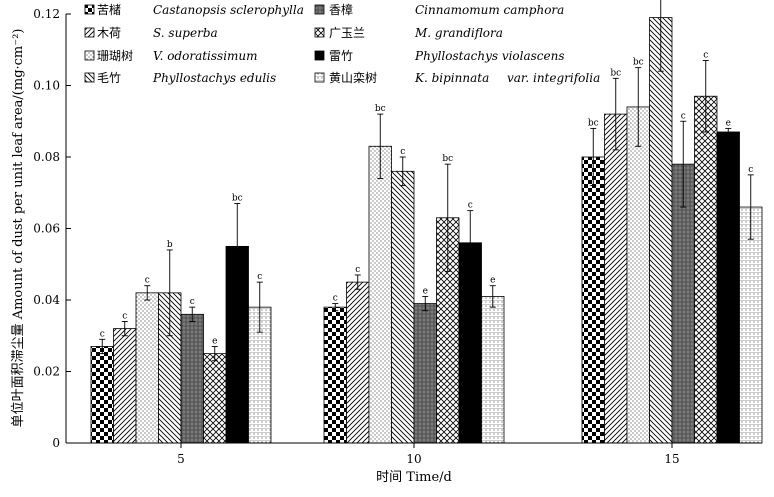 This screenshot has width=774, height=497. Describe the element at coordinates (353, 77) in the screenshot. I see `legend-name: 黄山栾树` at that location.